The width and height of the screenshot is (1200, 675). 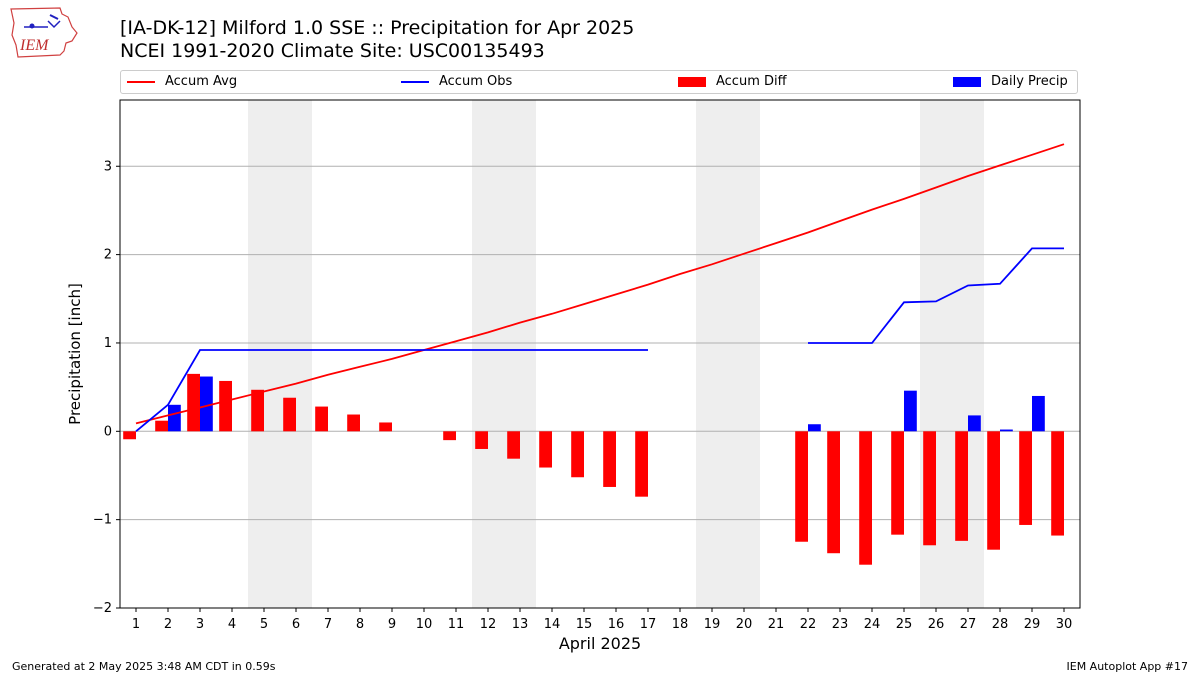 What do you see at coordinates (456, 624) in the screenshot?
I see `x-tick-label: 11` at bounding box center [456, 624].